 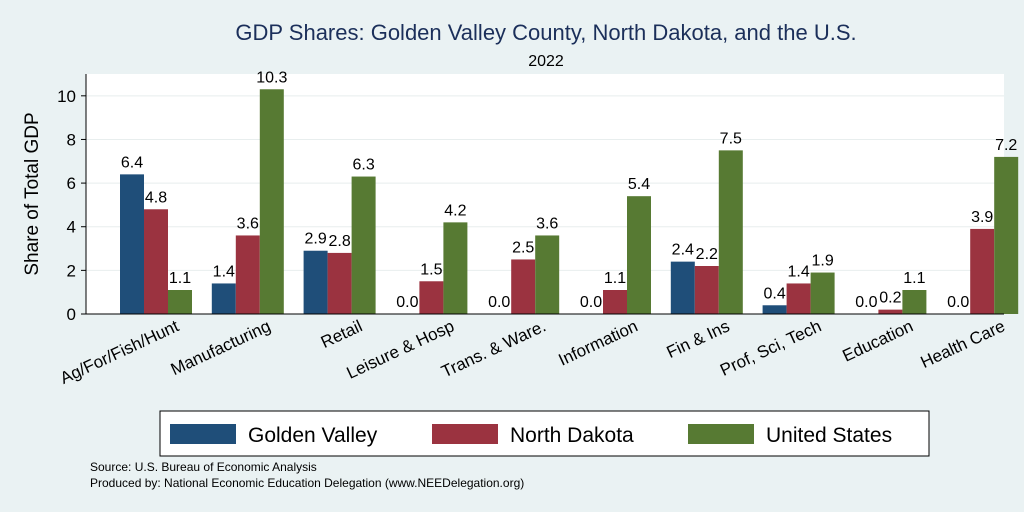 What do you see at coordinates (963, 344) in the screenshot?
I see `category-label-health-care: Health Care` at bounding box center [963, 344].